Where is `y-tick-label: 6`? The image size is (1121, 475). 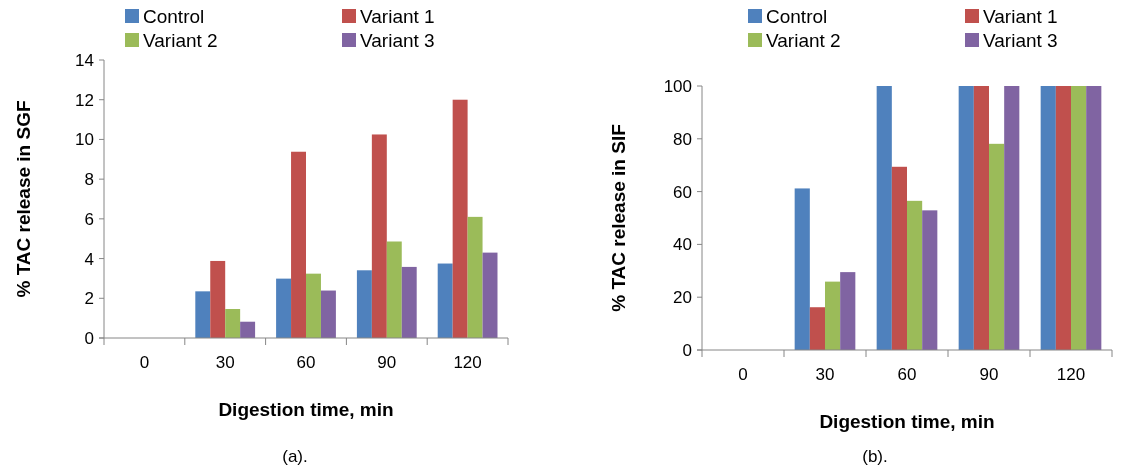
y-tick-label: 6 is located at coordinates (89, 219).